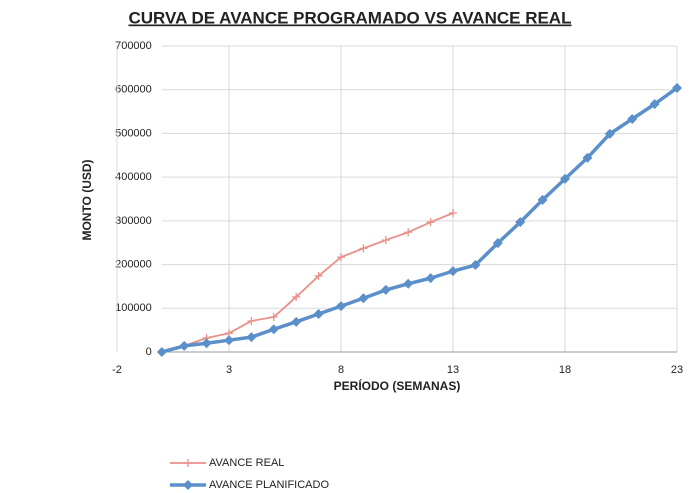 This screenshot has width=697, height=493. What do you see at coordinates (133, 264) in the screenshot?
I see `y-tick-label: 200000` at bounding box center [133, 264].